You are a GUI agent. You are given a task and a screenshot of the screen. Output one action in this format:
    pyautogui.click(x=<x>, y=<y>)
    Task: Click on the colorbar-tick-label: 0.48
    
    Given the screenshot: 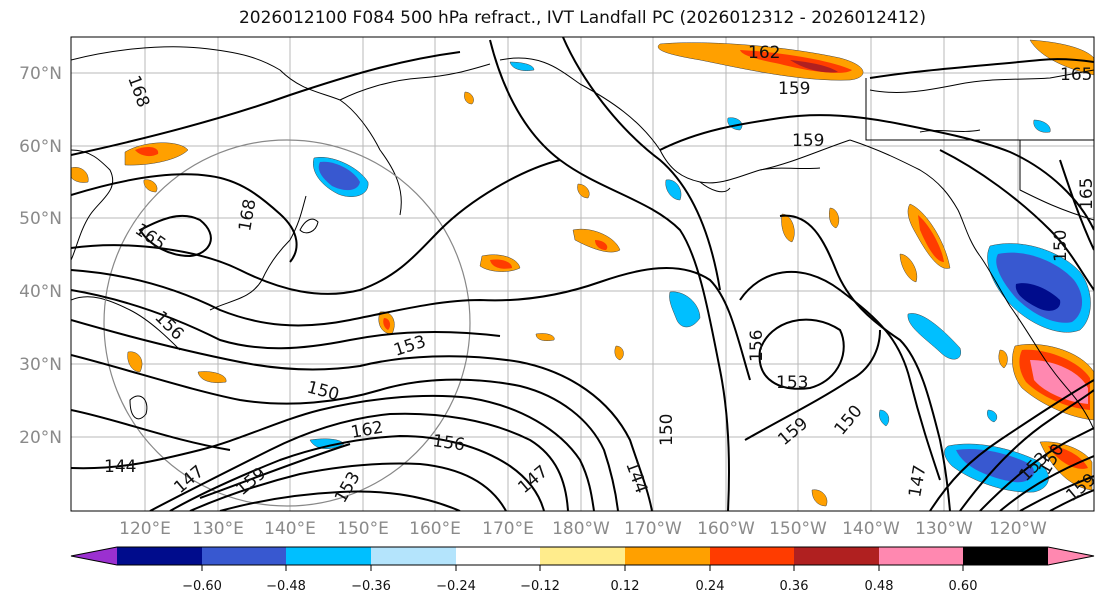 What is the action you would take?
    pyautogui.click(x=879, y=586)
    